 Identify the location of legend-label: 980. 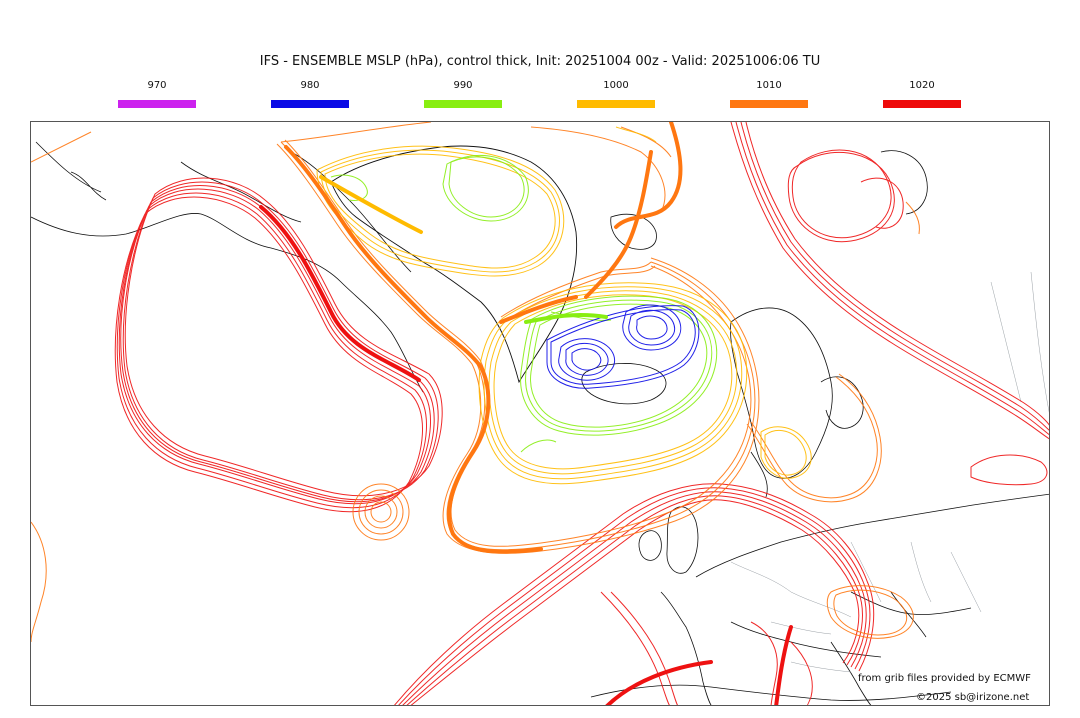
(310, 85).